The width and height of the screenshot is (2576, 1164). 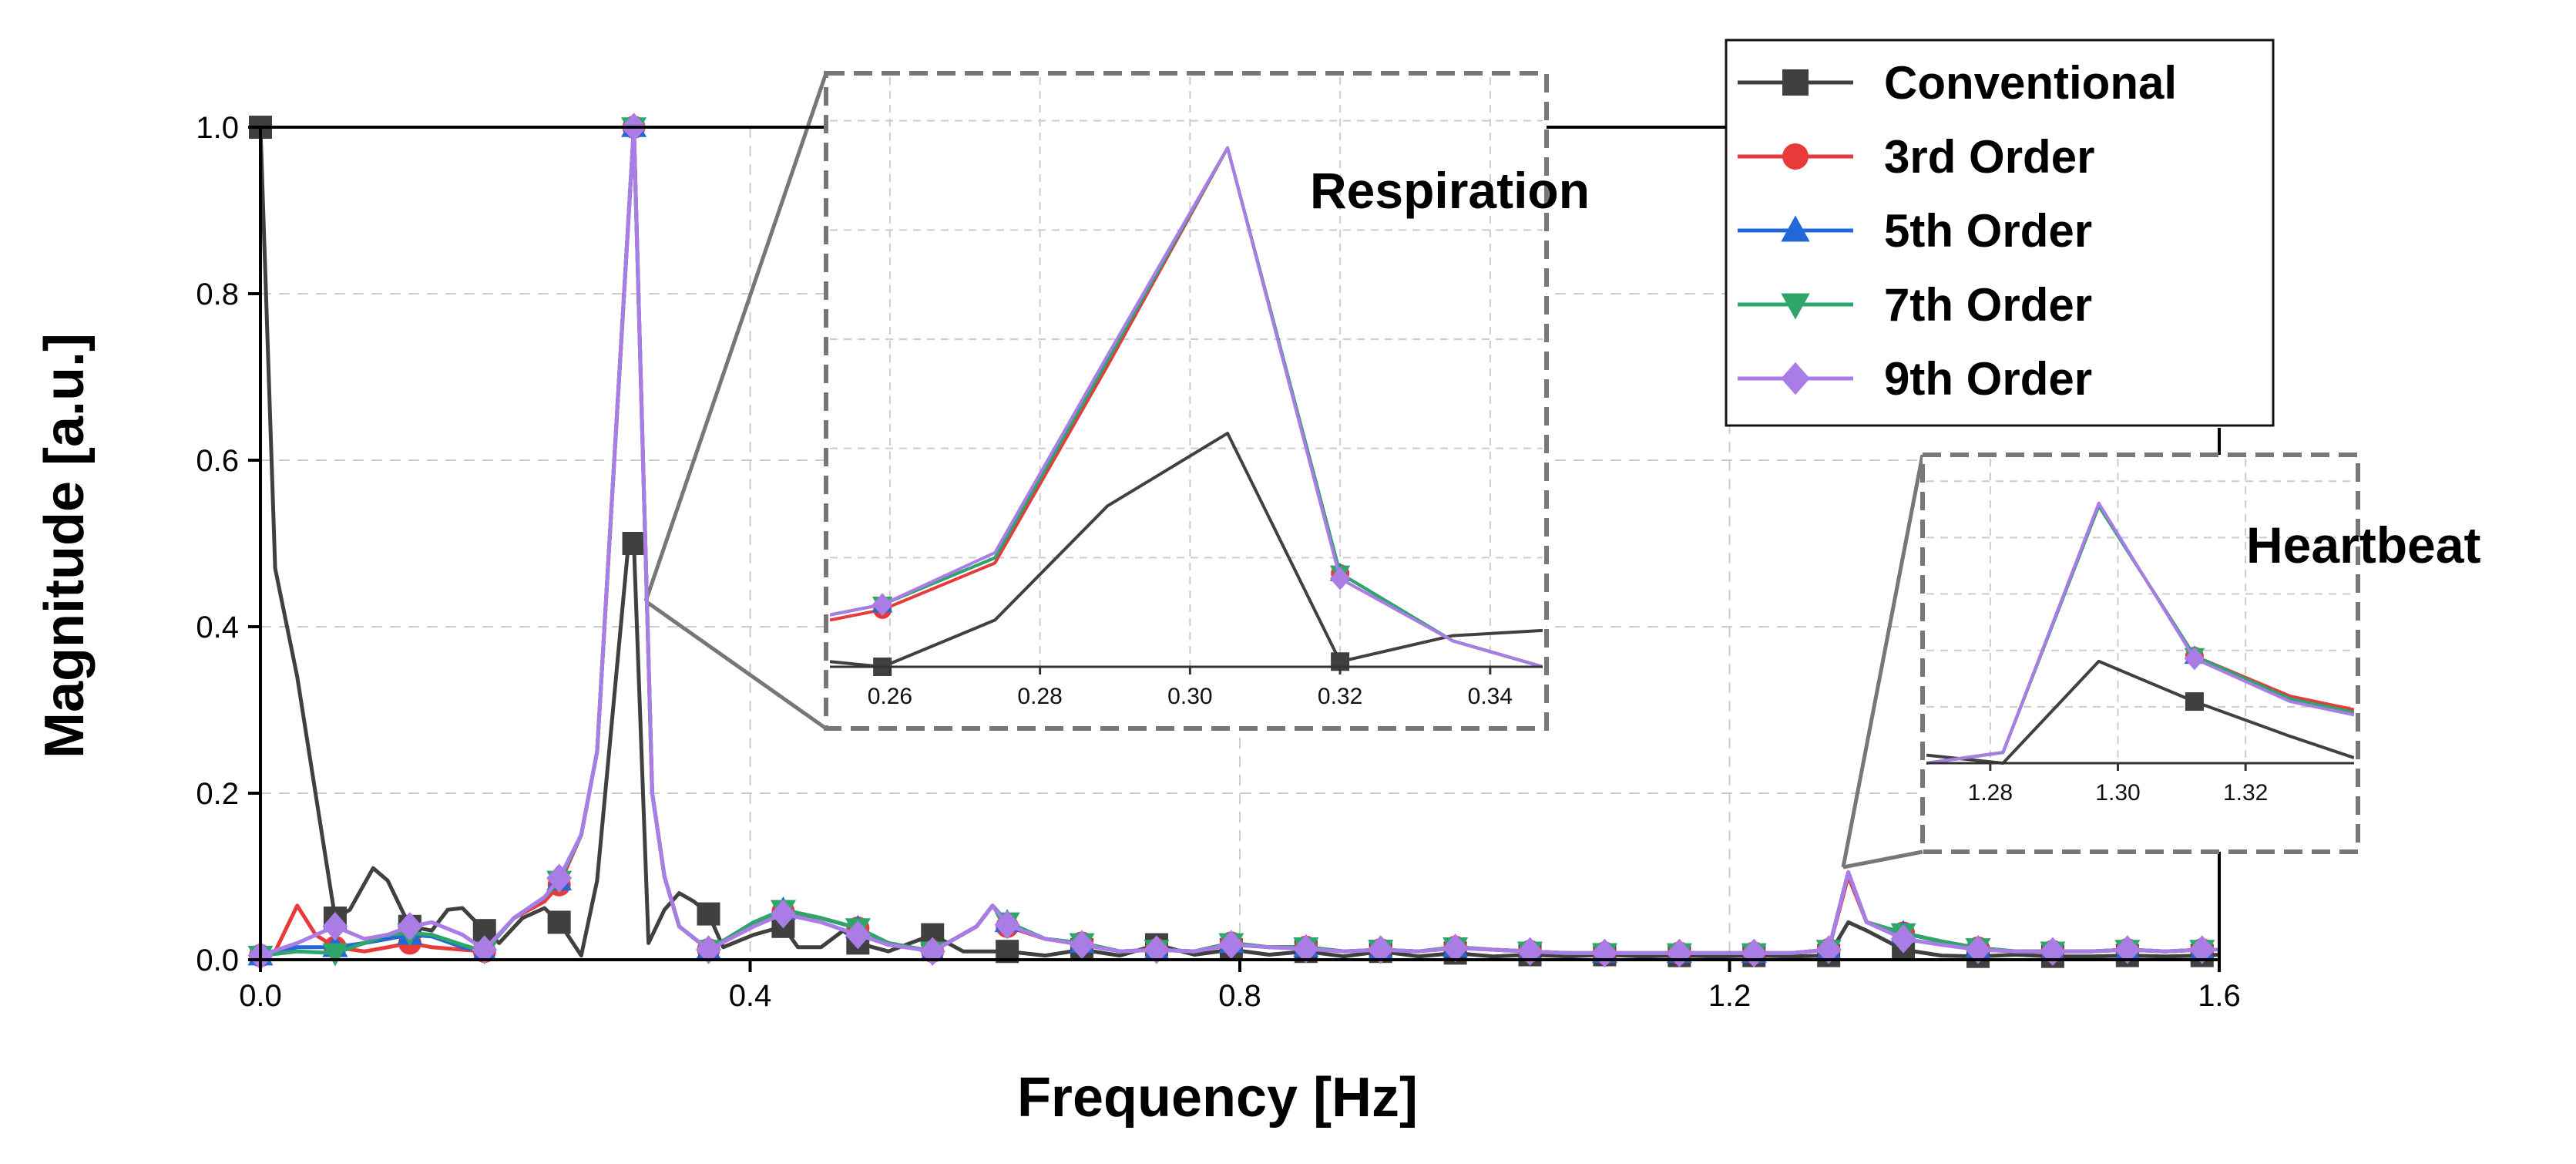 What do you see at coordinates (890, 697) in the screenshot?
I see `inset-x-tick-label: 0.26` at bounding box center [890, 697].